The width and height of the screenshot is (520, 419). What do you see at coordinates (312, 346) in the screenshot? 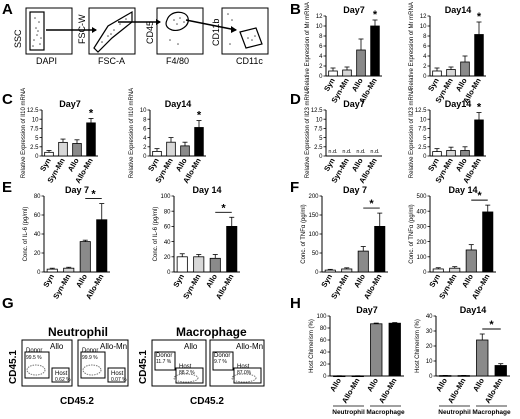
I see `y-axis-label: Host Chimerism (%)` at bounding box center [312, 346].